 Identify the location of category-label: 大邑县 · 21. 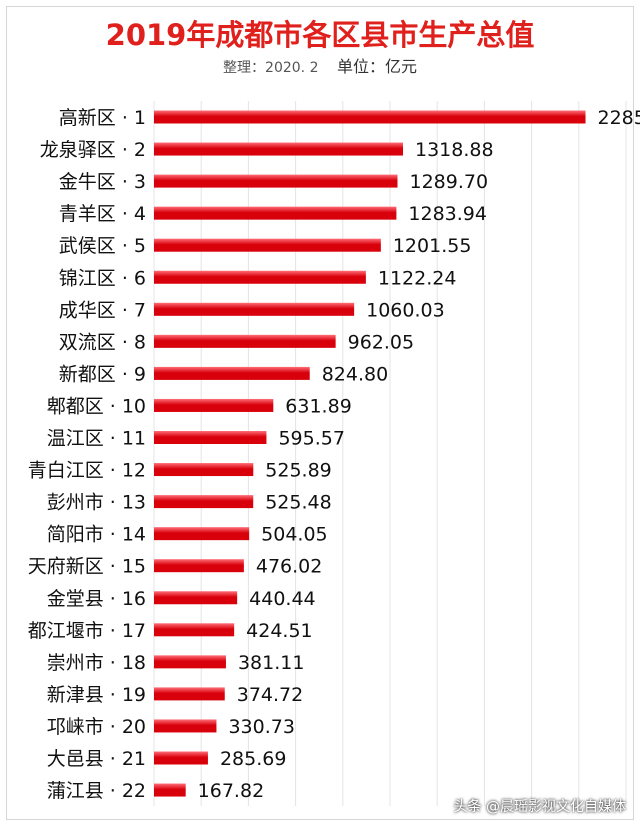
(96, 759).